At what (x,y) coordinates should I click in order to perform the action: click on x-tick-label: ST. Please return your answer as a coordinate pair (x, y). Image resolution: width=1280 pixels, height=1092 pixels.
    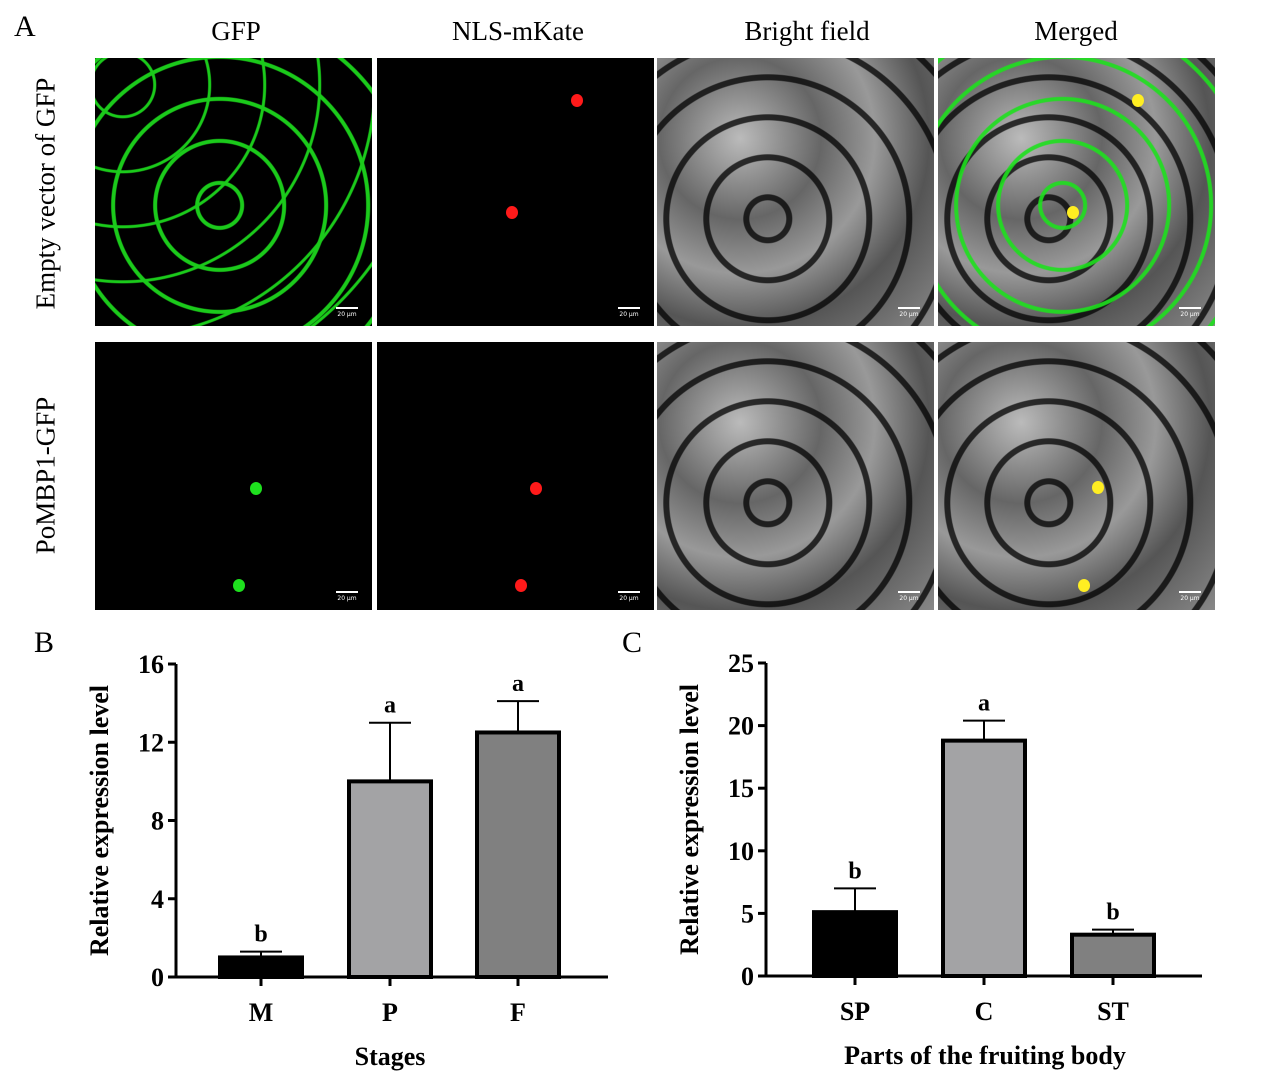
    Looking at the image, I should click on (1113, 1011).